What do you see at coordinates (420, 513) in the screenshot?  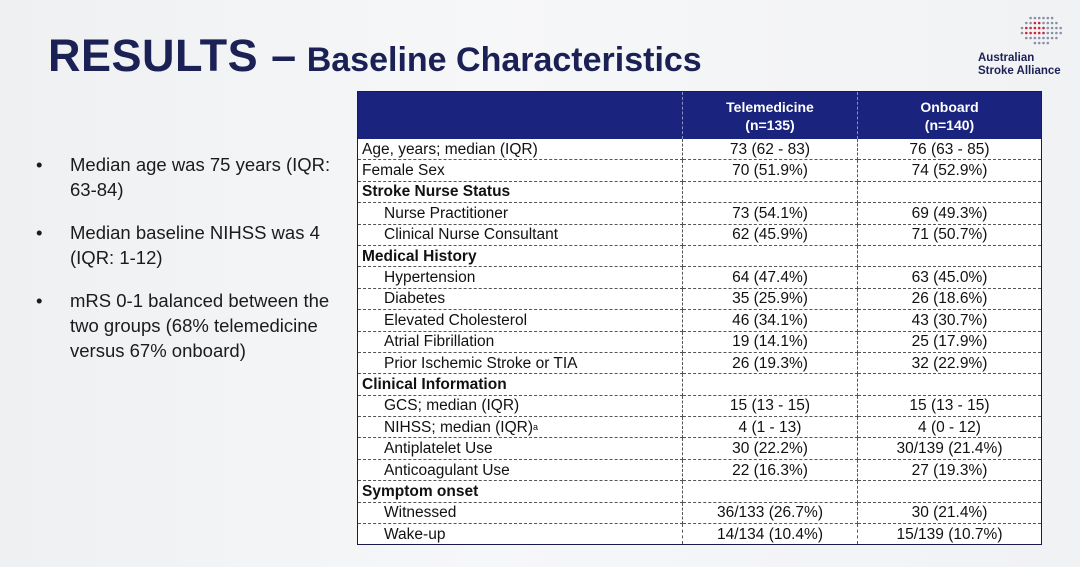 I see `row-label-text: Witnessed` at bounding box center [420, 513].